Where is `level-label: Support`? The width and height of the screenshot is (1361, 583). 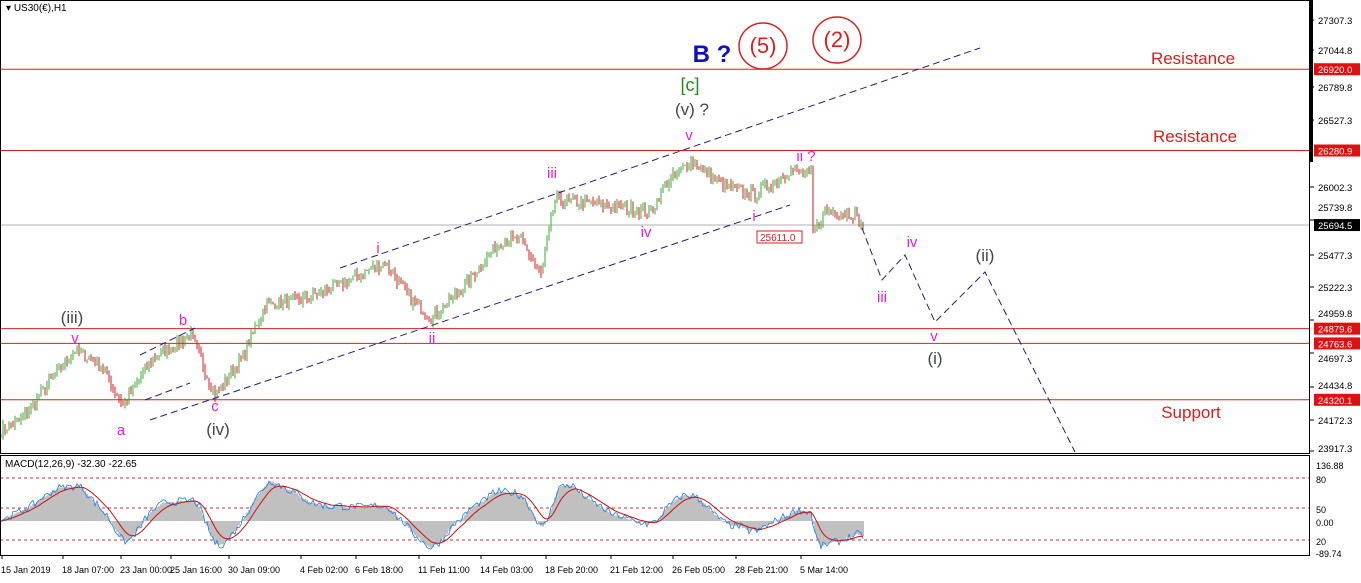
level-label: Support is located at coordinates (1191, 412).